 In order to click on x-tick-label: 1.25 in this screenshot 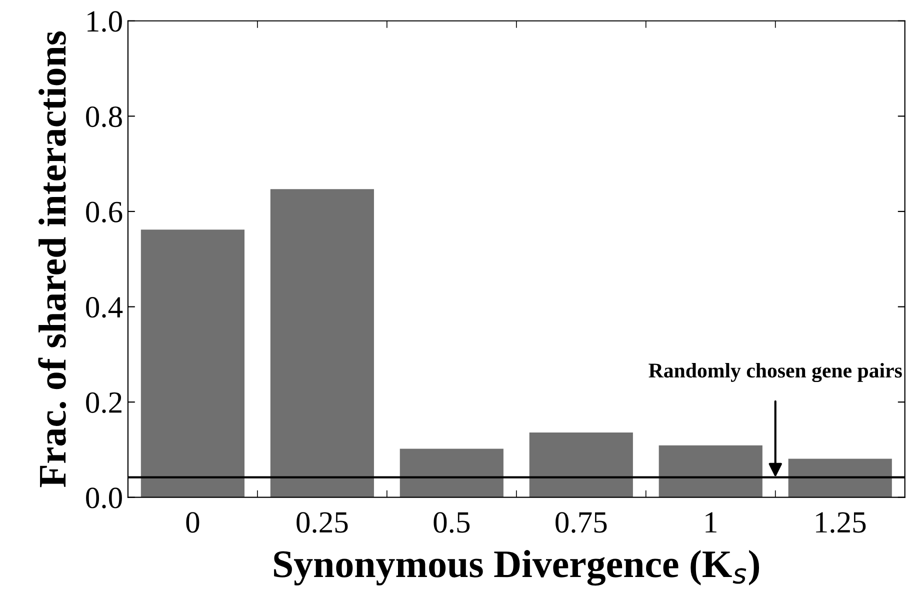, I will do `click(841, 522)`.